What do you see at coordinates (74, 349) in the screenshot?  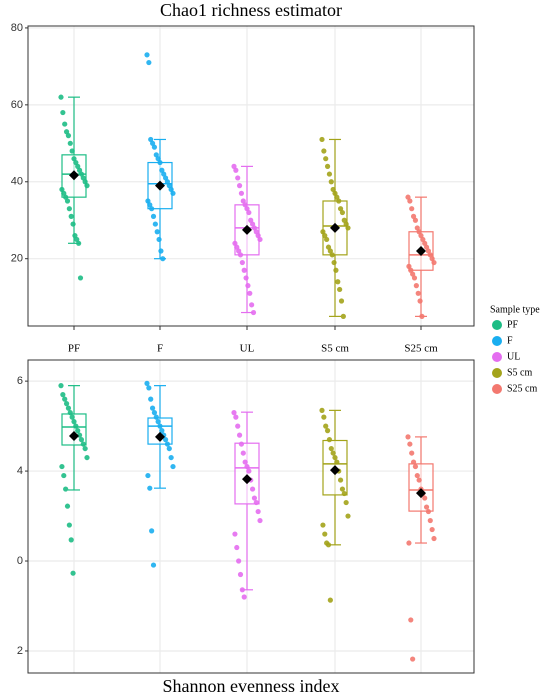 I see `x-tick-label: PF` at bounding box center [74, 349].